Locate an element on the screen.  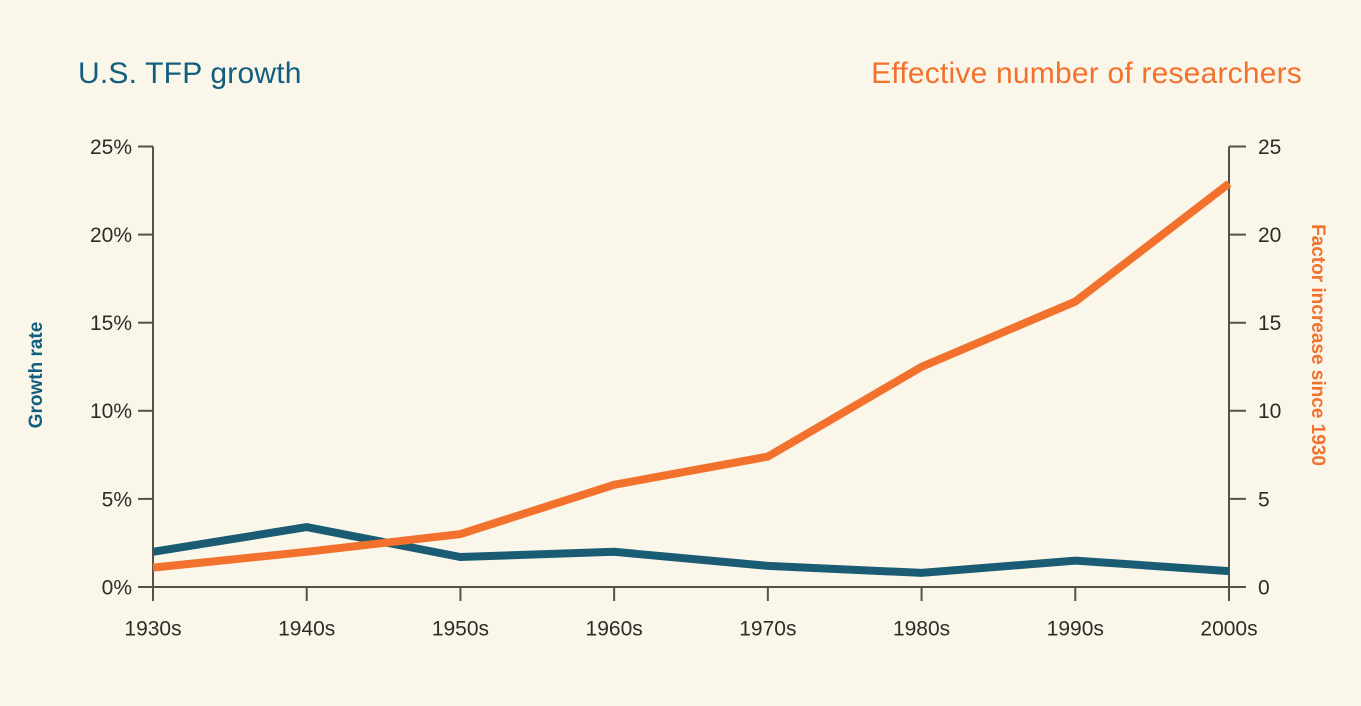
y-axis-right-tick-label: 10 is located at coordinates (1269, 411).